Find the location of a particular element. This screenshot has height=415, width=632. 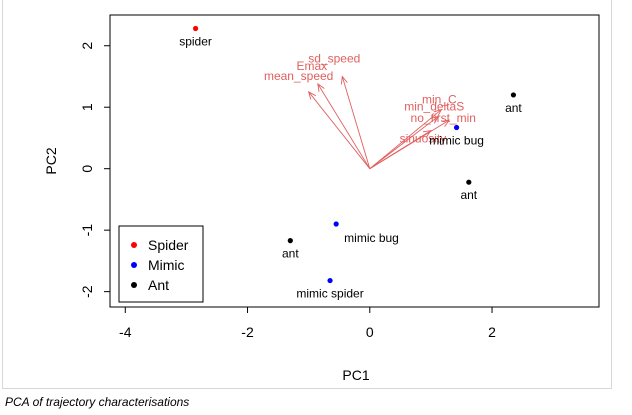

x-tick-label: -2 is located at coordinates (247, 332).